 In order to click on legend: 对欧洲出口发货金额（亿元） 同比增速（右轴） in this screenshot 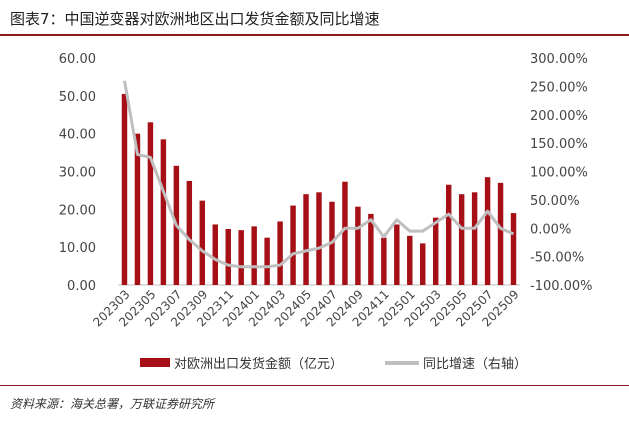, I will do `click(314, 365)`.